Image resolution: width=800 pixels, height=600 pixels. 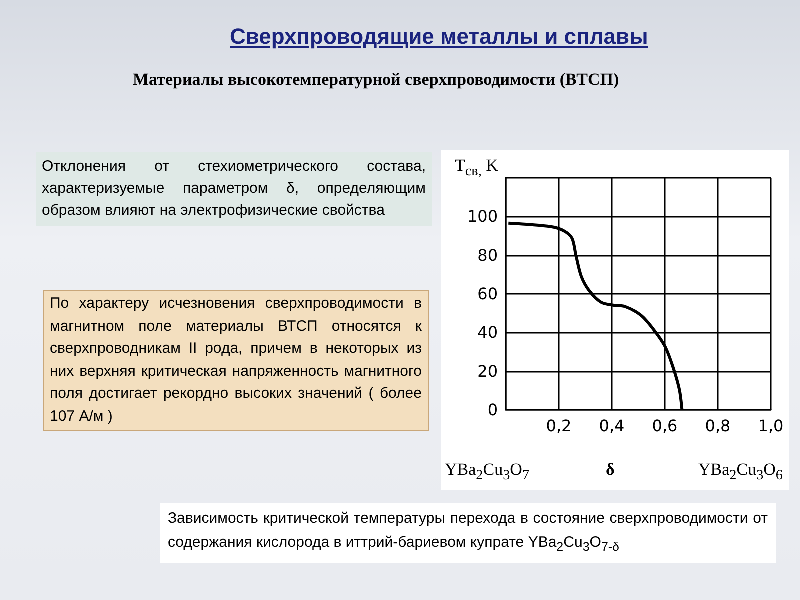 I want to click on x-tick-label: 0,6, so click(x=665, y=426).